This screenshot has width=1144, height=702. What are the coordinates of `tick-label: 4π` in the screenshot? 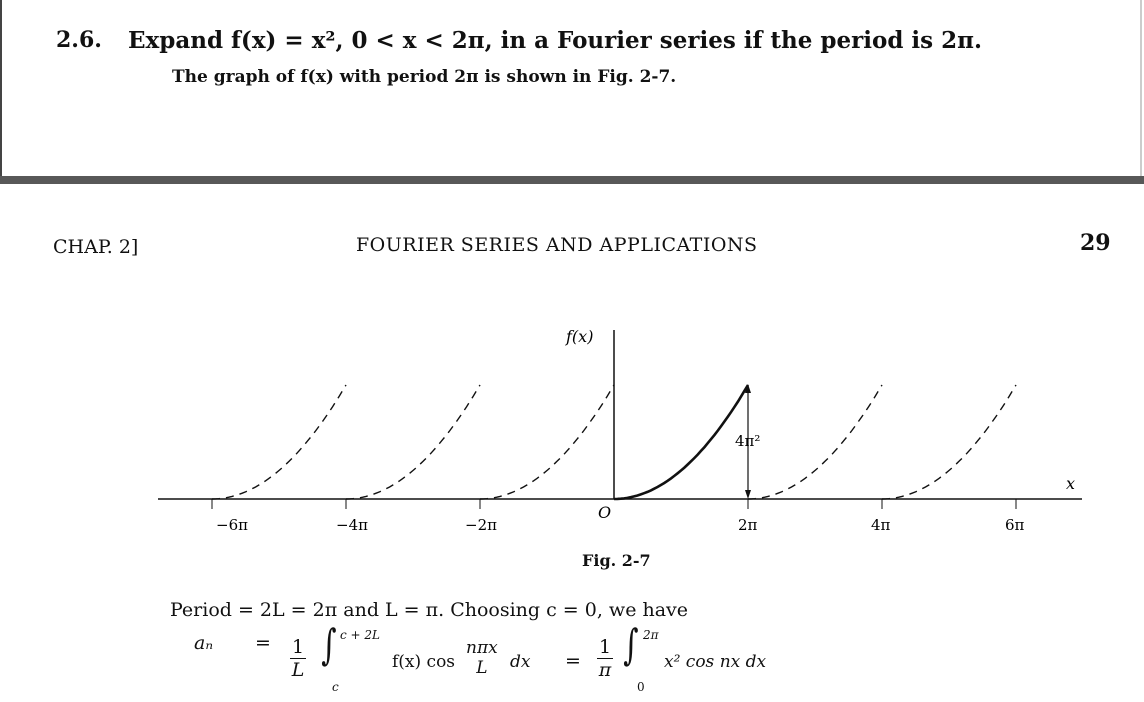 It's located at (881, 525).